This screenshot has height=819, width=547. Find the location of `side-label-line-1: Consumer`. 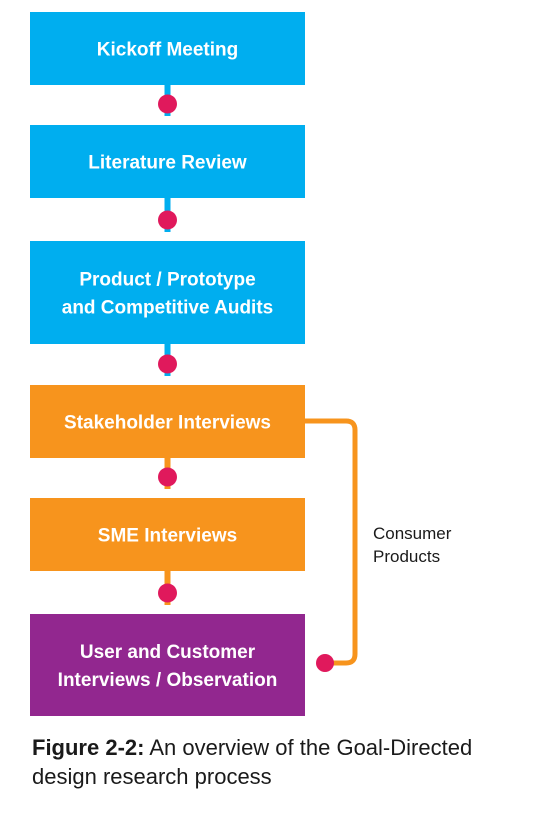

side-label-line-1: Consumer is located at coordinates (412, 533).